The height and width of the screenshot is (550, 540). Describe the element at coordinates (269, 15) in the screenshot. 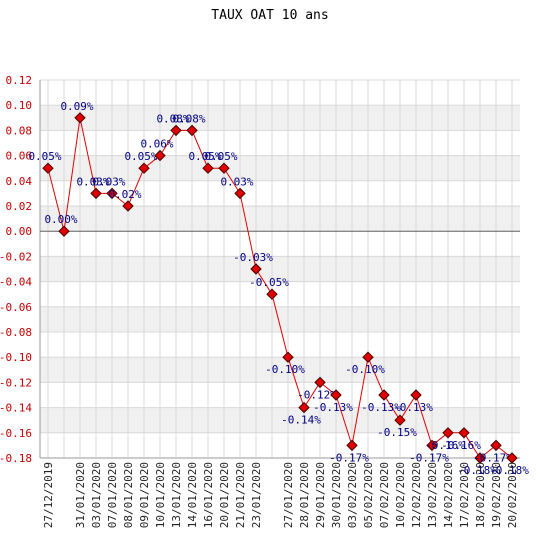

I see `chart-title: TAUX OAT 10 ans` at that location.